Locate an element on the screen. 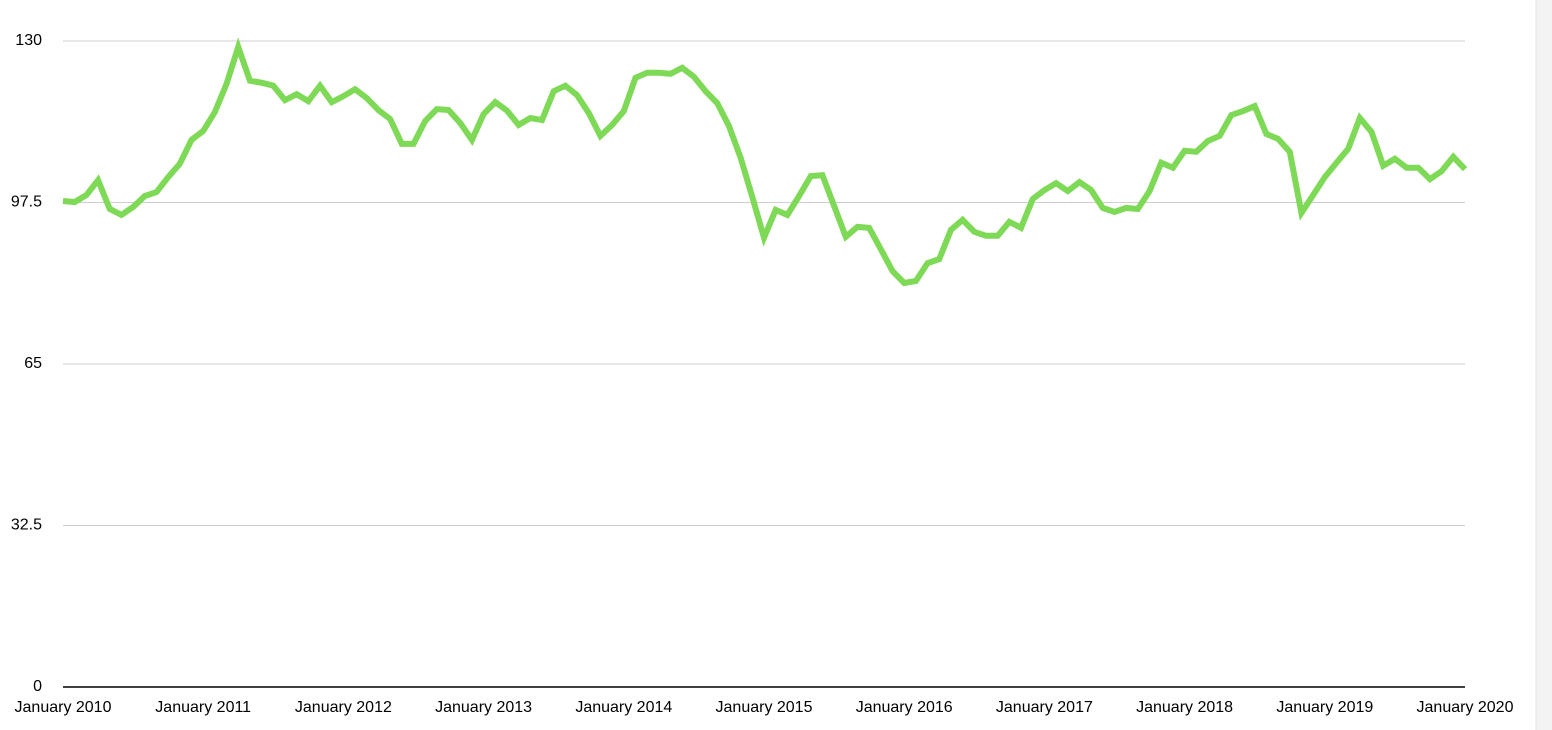 This screenshot has height=730, width=1552. x-tick-label: January 2016 is located at coordinates (904, 707).